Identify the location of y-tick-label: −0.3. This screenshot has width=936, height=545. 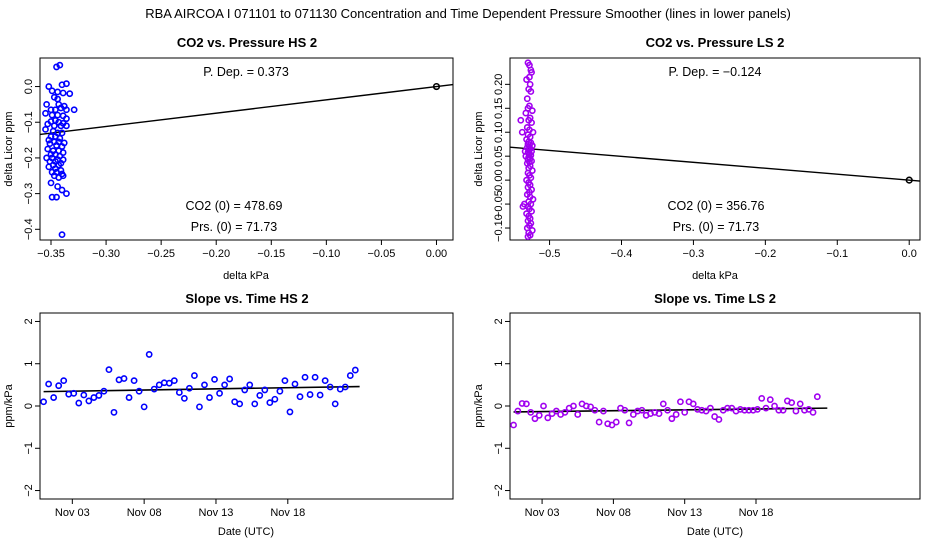
(29, 194).